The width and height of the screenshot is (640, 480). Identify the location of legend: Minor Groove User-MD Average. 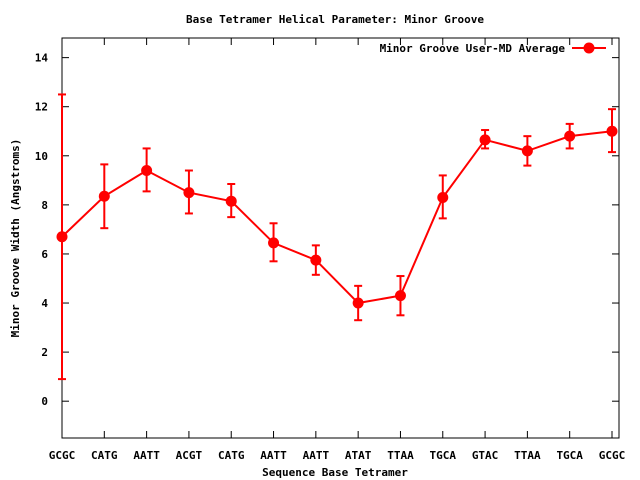
(493, 48).